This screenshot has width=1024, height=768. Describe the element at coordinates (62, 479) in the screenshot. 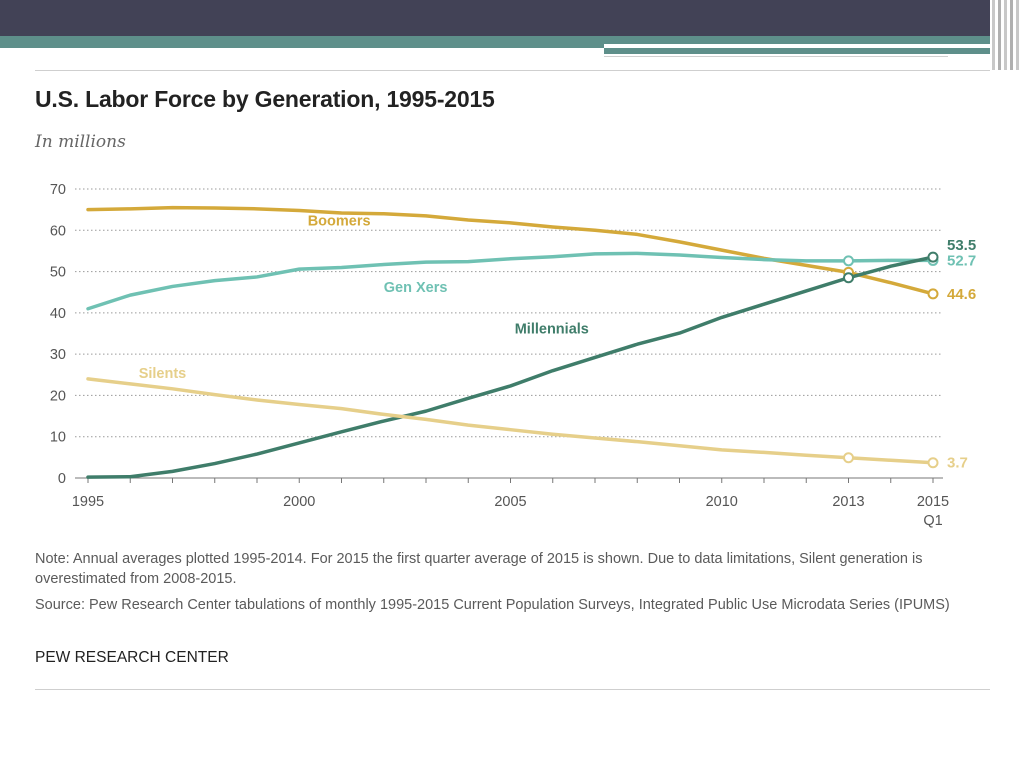

I see `y-tick-label-0: 0` at that location.